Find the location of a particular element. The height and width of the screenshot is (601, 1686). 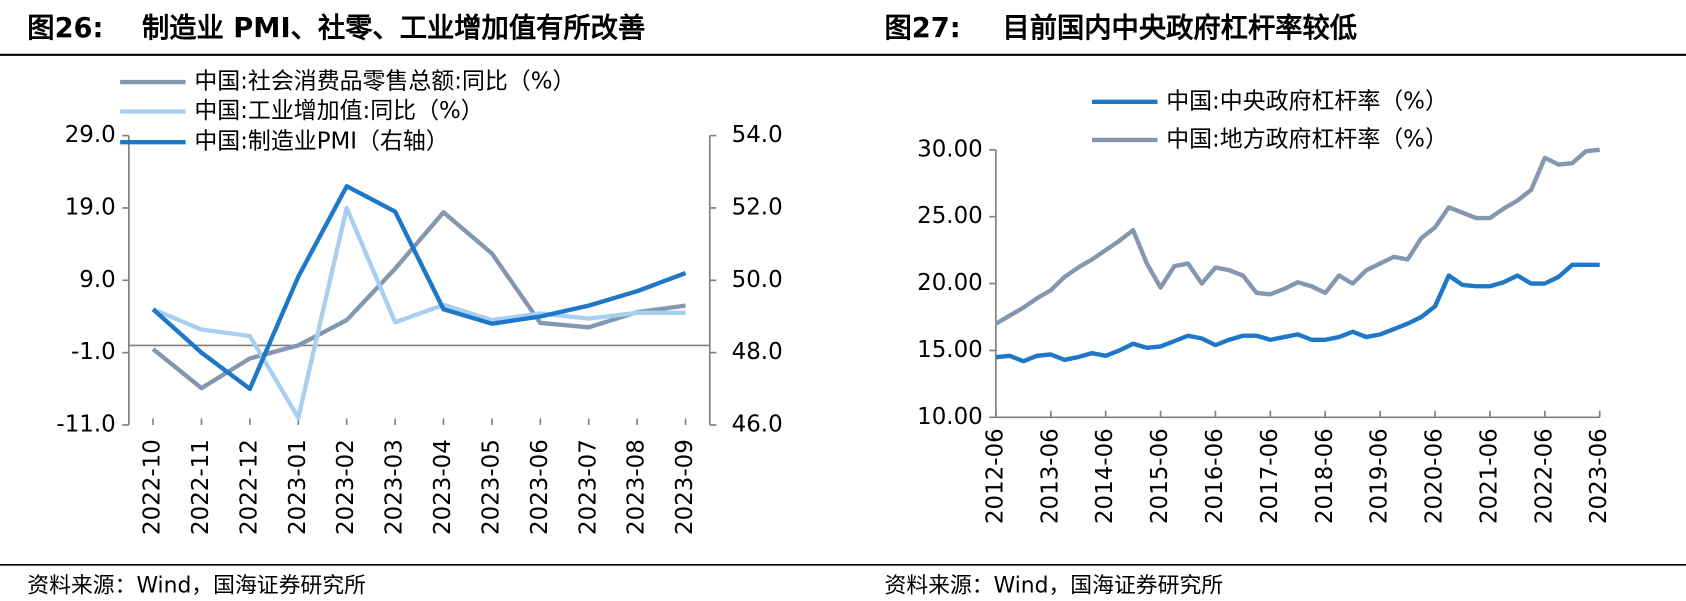

x-tick-label: 2023-01 is located at coordinates (298, 487).